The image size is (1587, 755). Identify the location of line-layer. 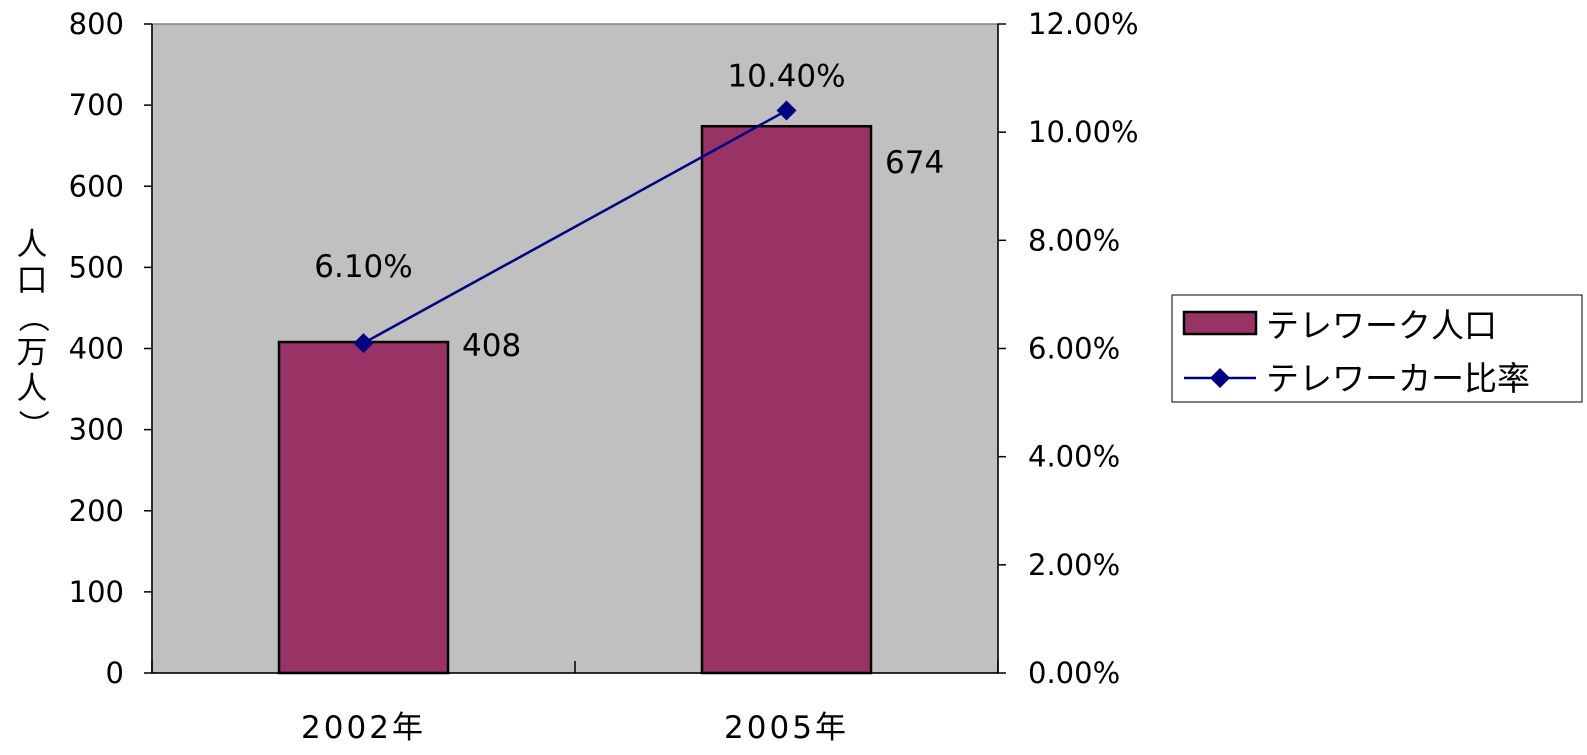
(575, 227).